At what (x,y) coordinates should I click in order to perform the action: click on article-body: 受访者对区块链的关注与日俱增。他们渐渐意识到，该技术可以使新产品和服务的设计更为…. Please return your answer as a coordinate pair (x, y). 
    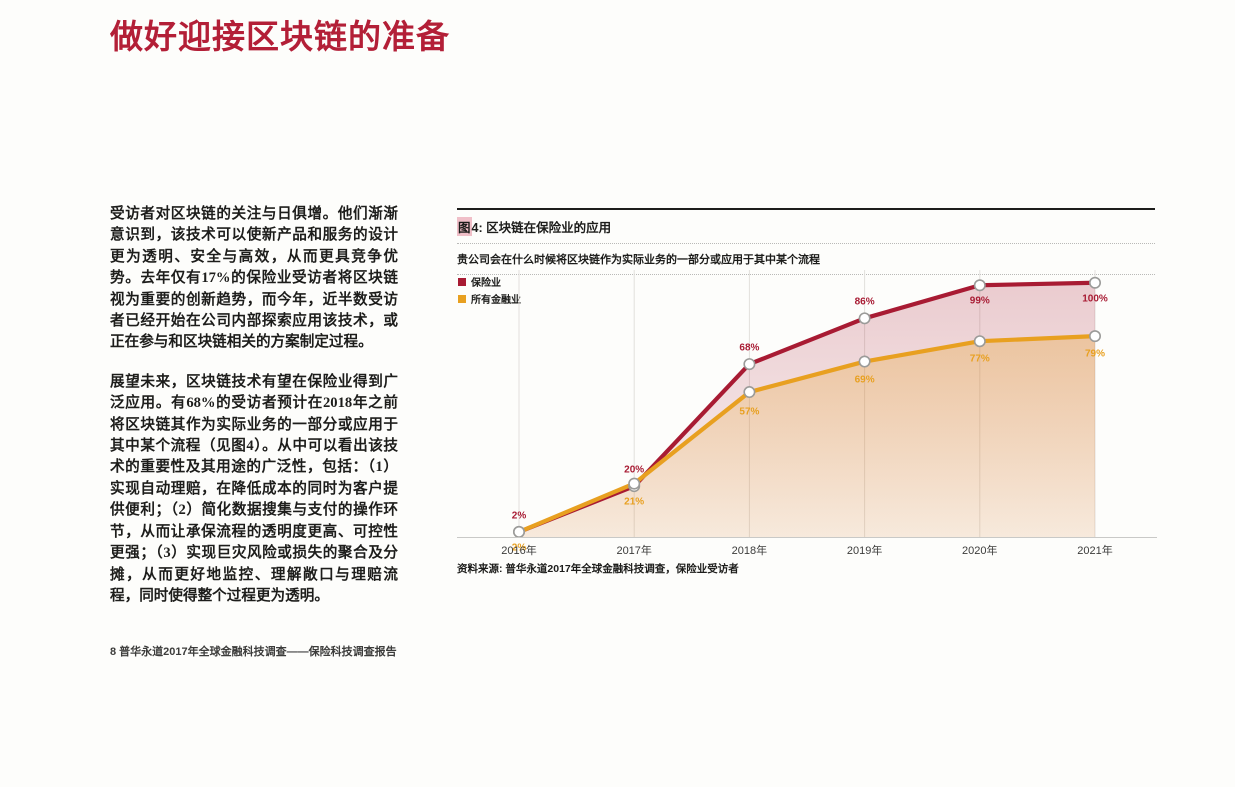
    Looking at the image, I should click on (254, 414).